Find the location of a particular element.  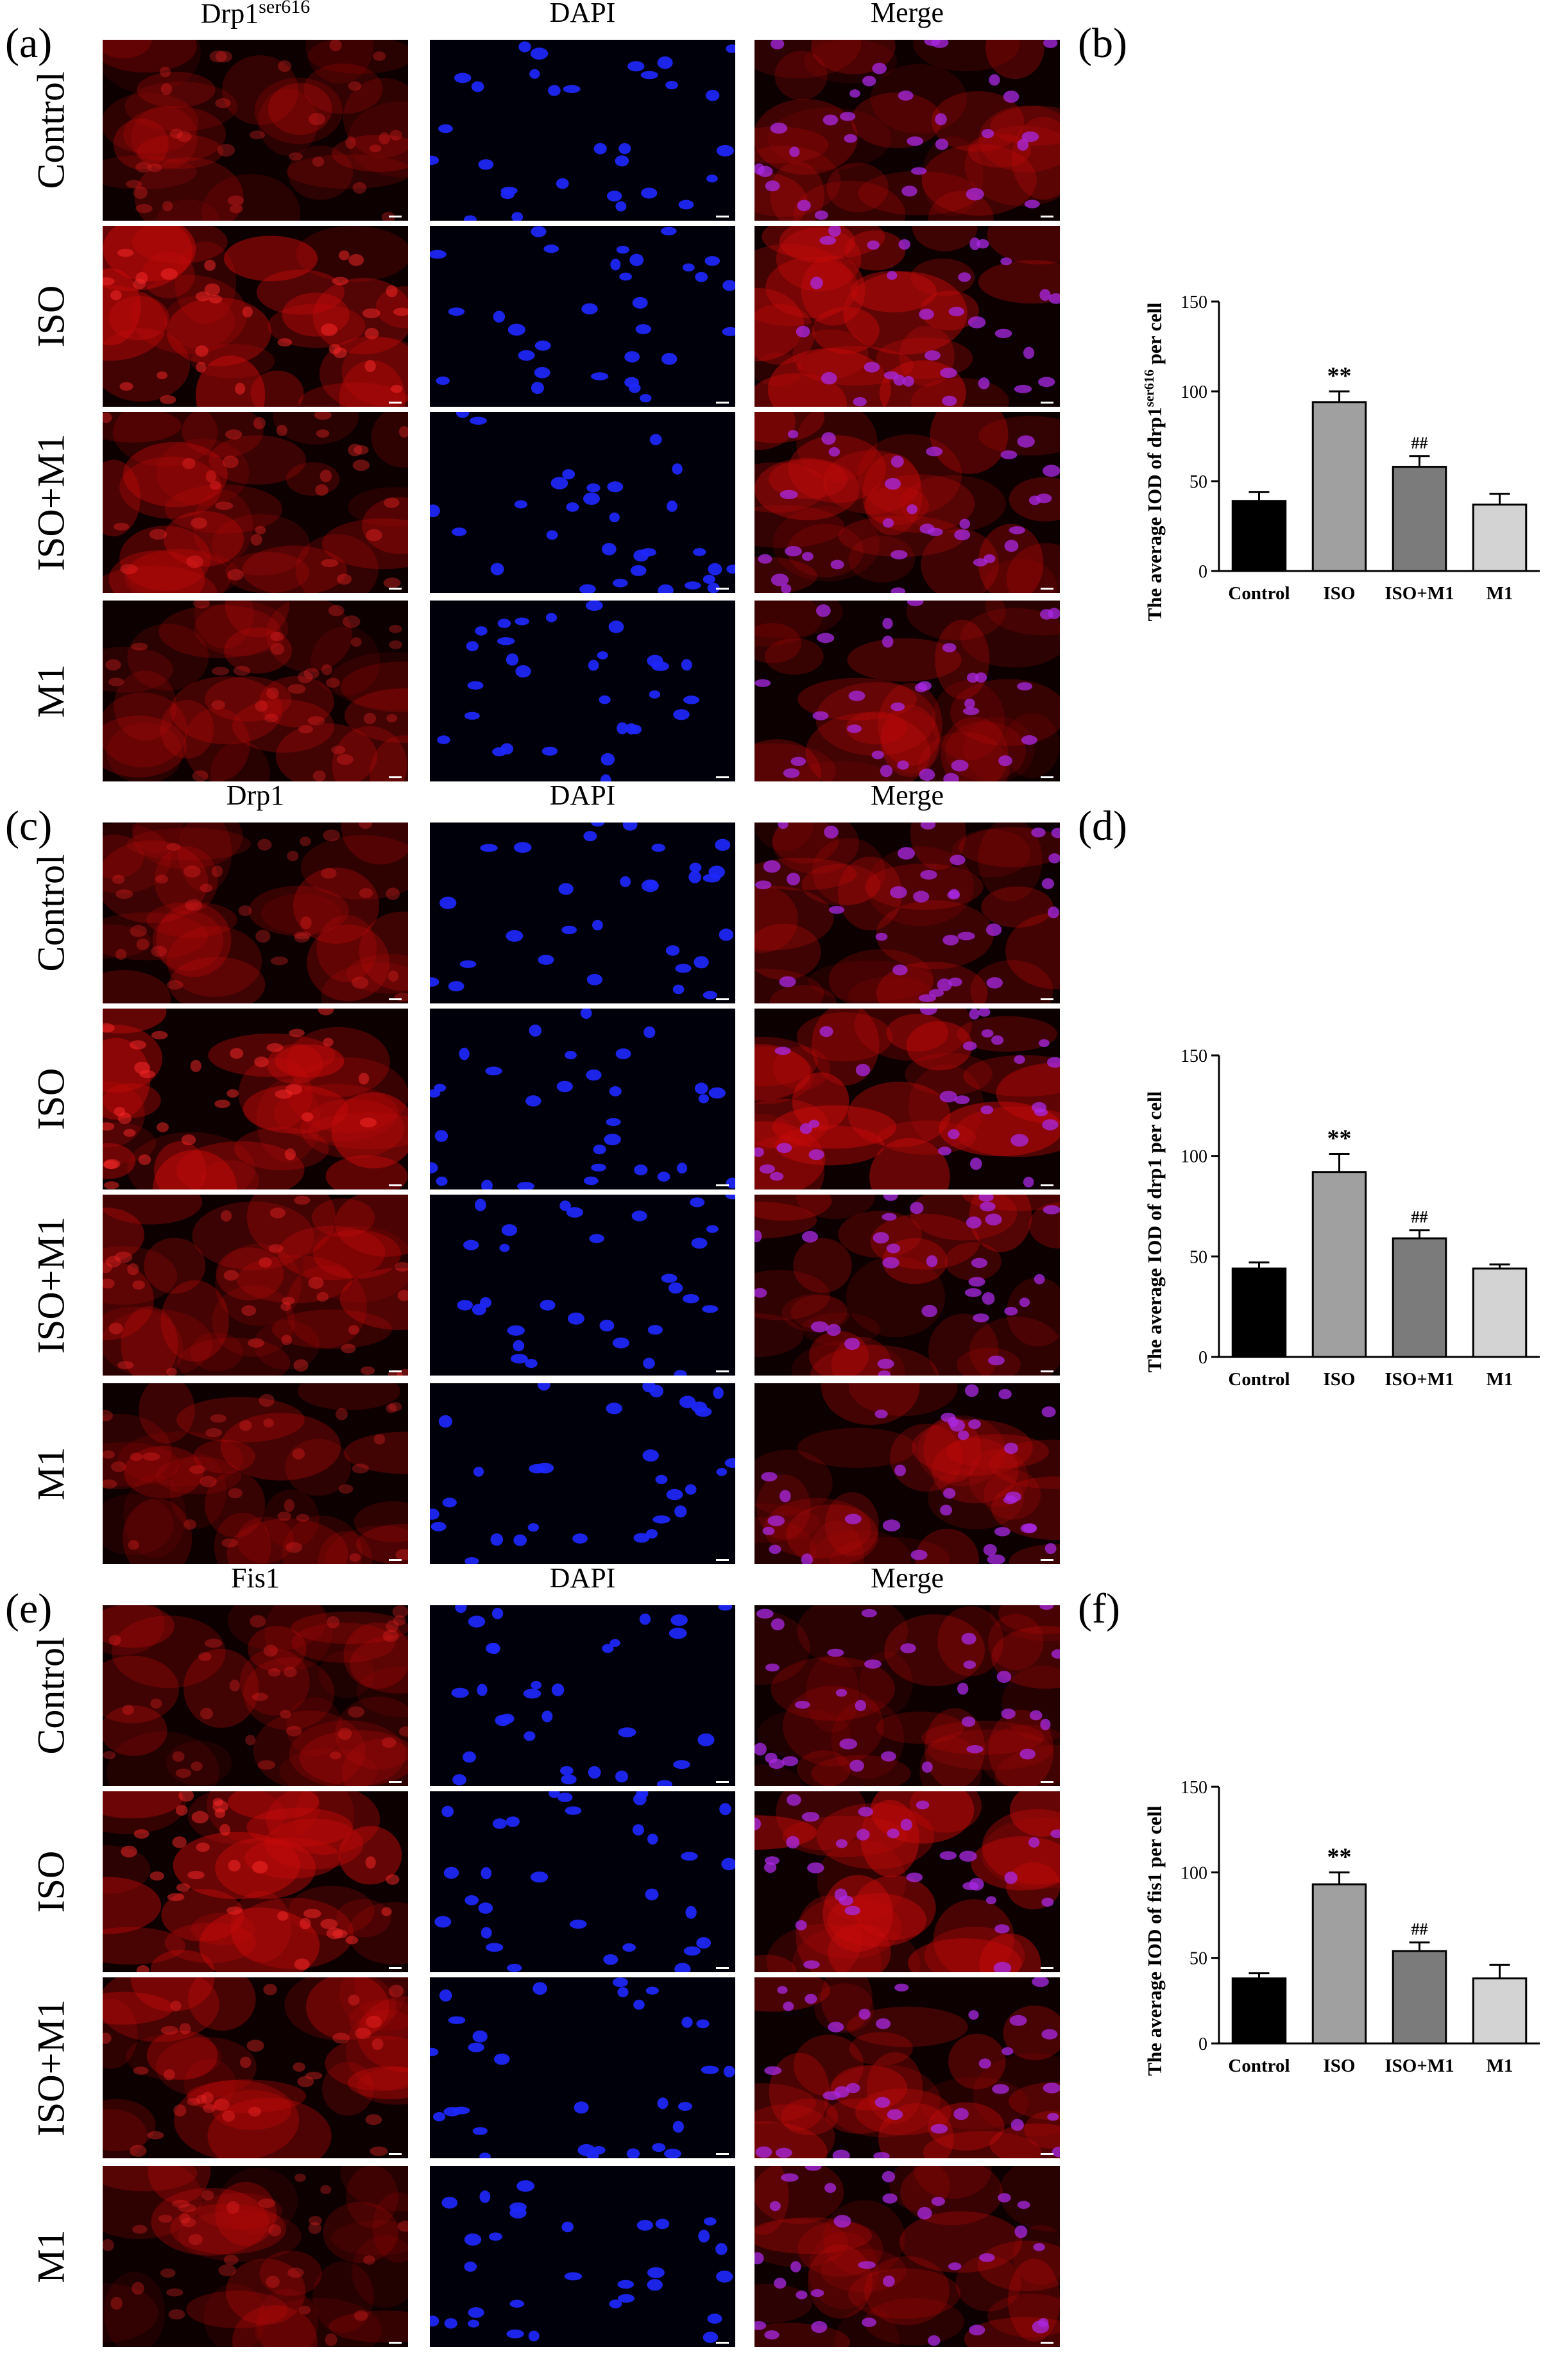

panel-letter-images: (e) is located at coordinates (29, 1608).